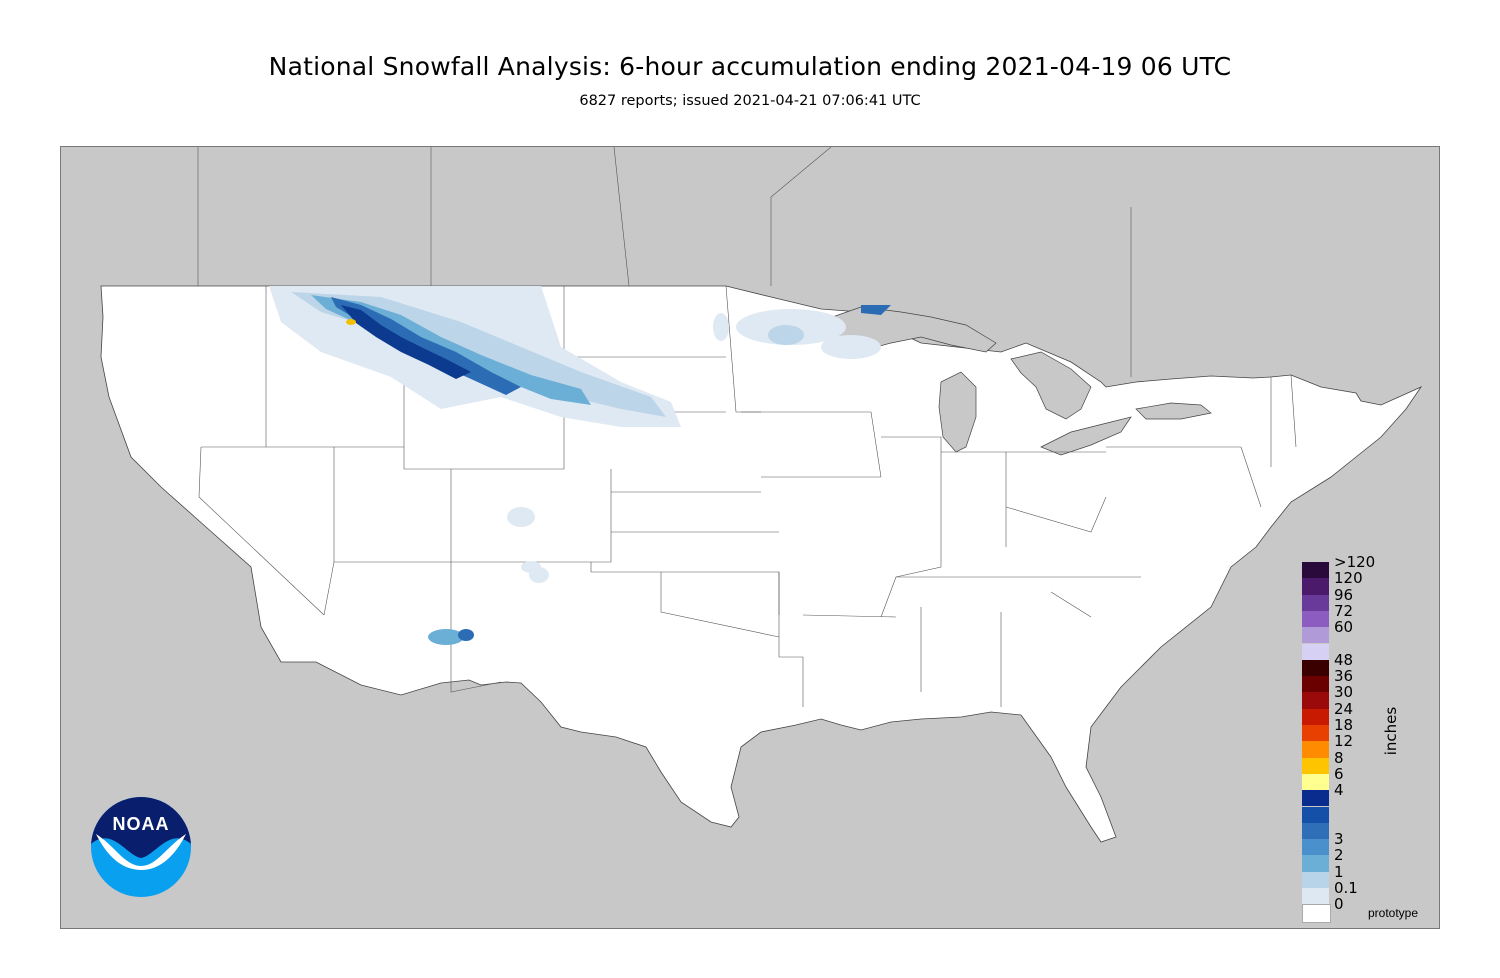 The height and width of the screenshot is (978, 1500). I want to click on legend-units: inches, so click(1391, 731).